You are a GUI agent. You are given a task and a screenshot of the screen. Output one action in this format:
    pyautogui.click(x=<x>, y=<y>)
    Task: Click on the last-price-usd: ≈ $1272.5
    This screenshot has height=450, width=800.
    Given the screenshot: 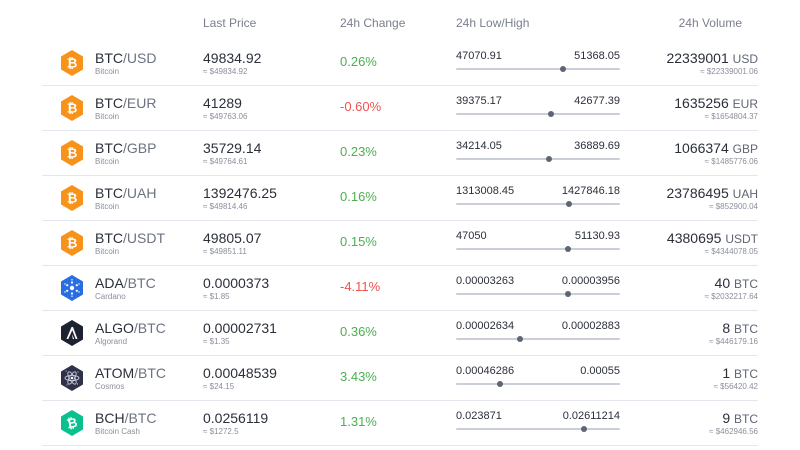 What is the action you would take?
    pyautogui.click(x=221, y=431)
    